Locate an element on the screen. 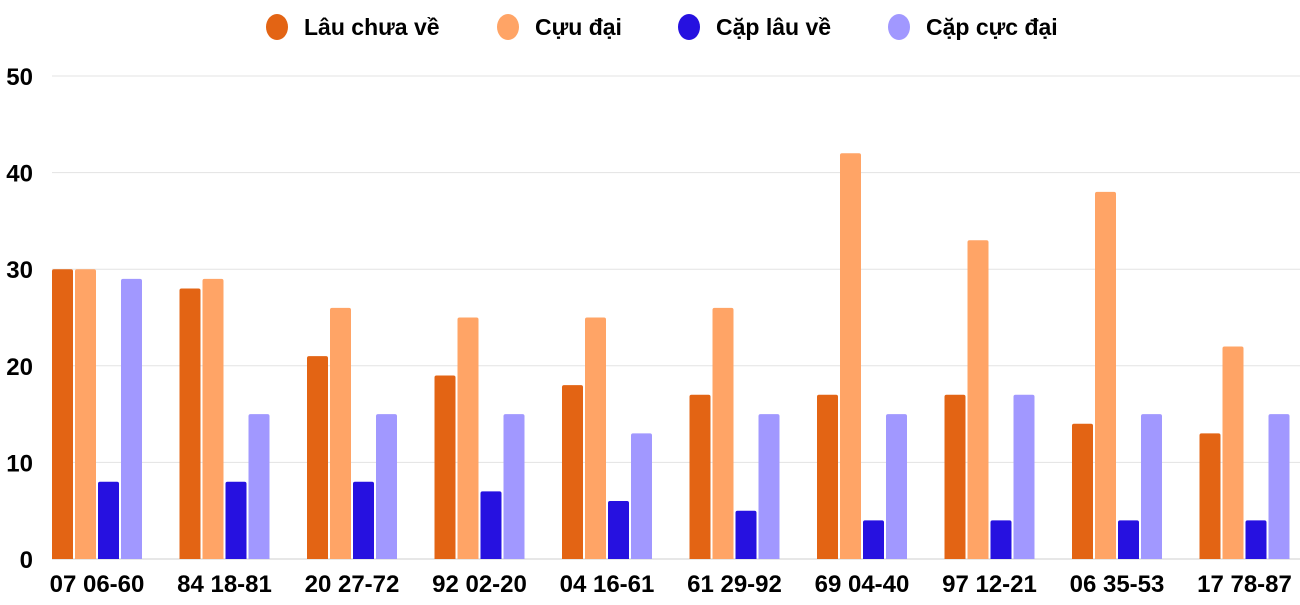  y-axis: 0 10 20 30 40 50 is located at coordinates (19, 319).